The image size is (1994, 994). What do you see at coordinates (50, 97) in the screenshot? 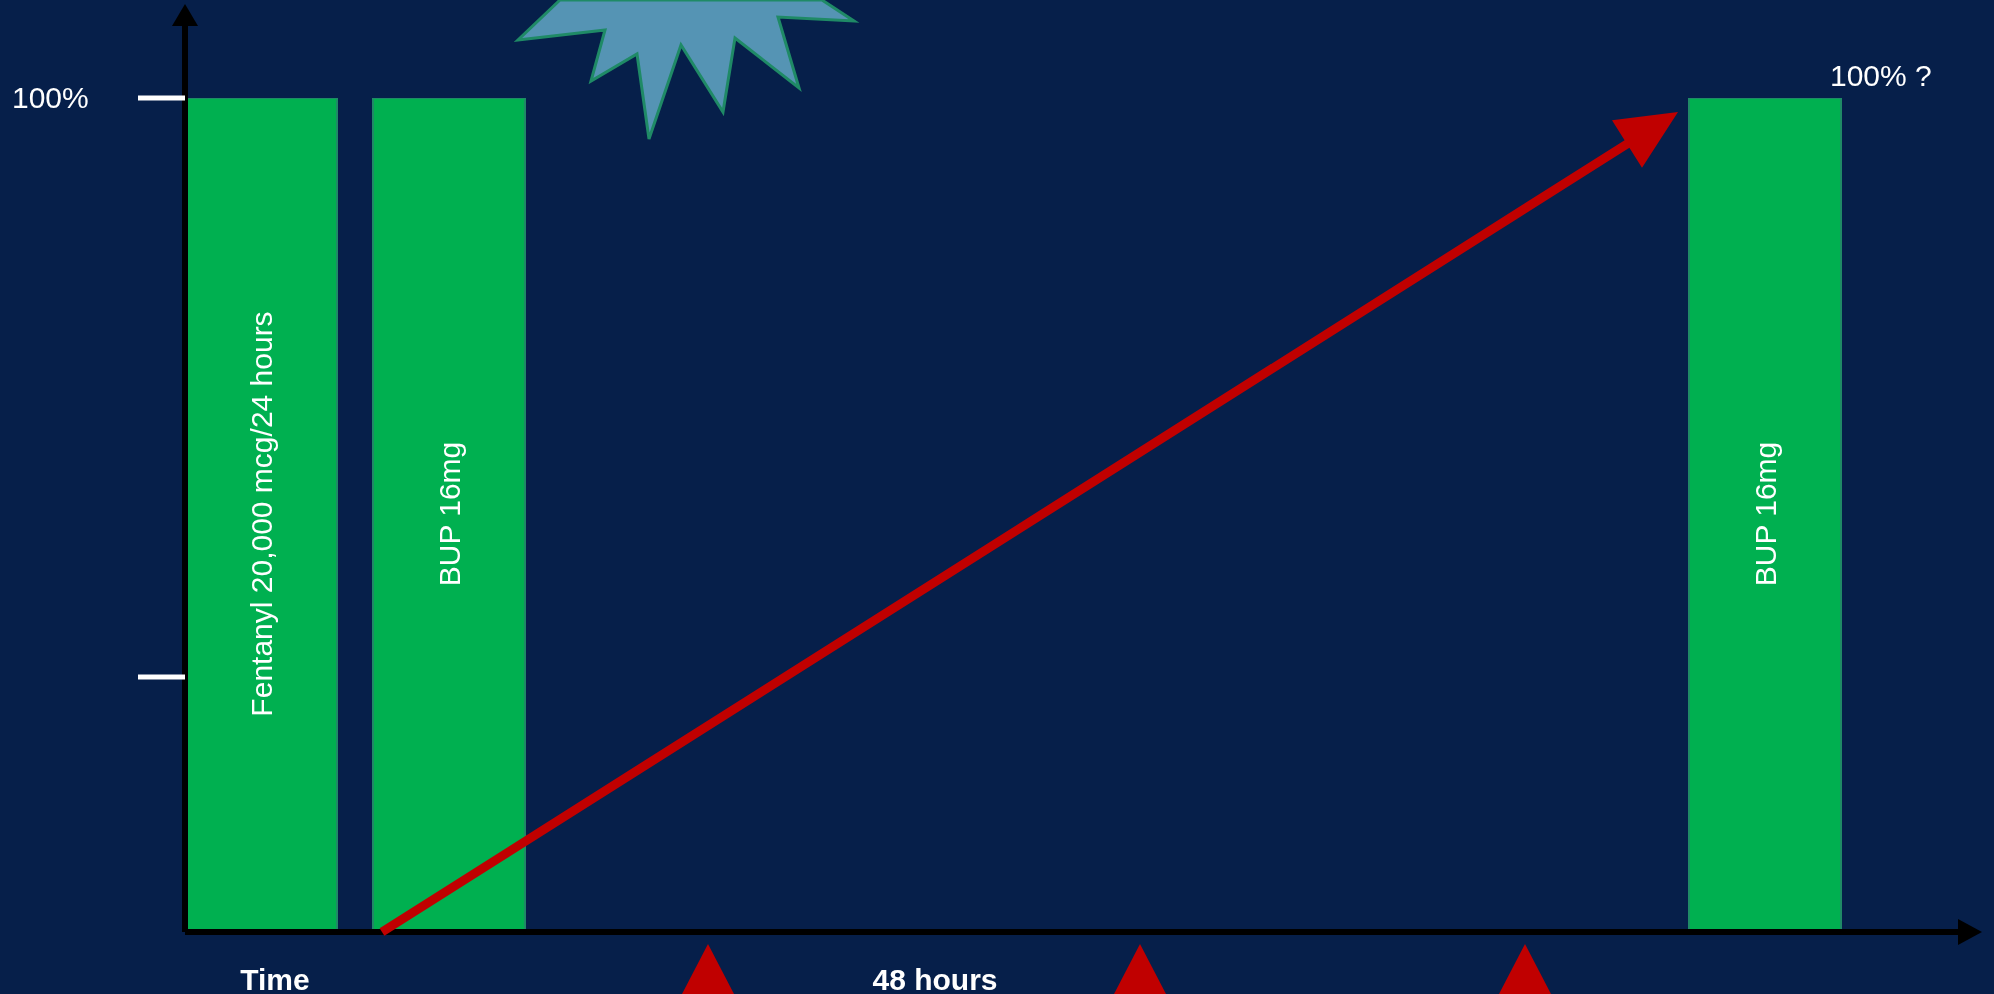
I see `text: 100%` at bounding box center [50, 97].